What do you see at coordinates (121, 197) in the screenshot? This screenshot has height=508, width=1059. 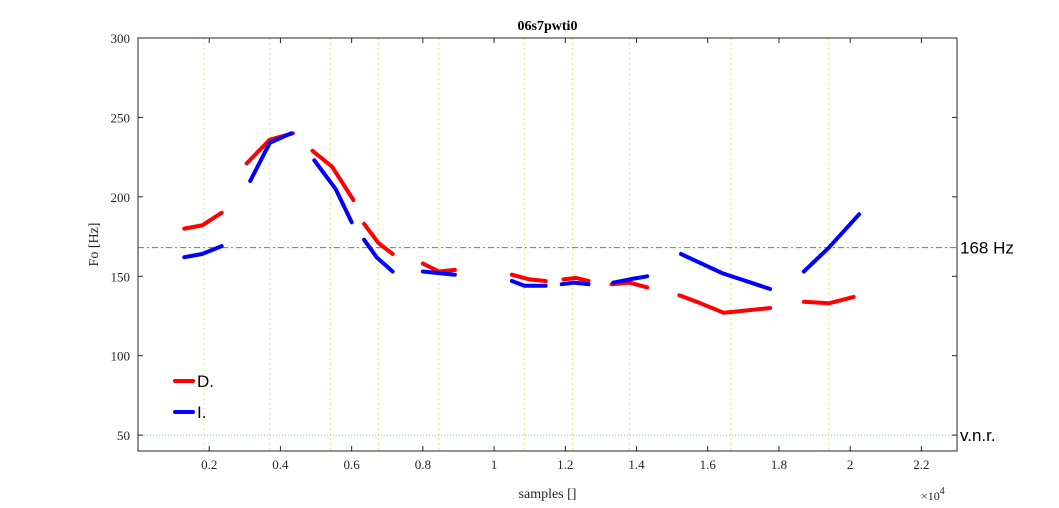 I see `y-tick-label: 200` at bounding box center [121, 197].